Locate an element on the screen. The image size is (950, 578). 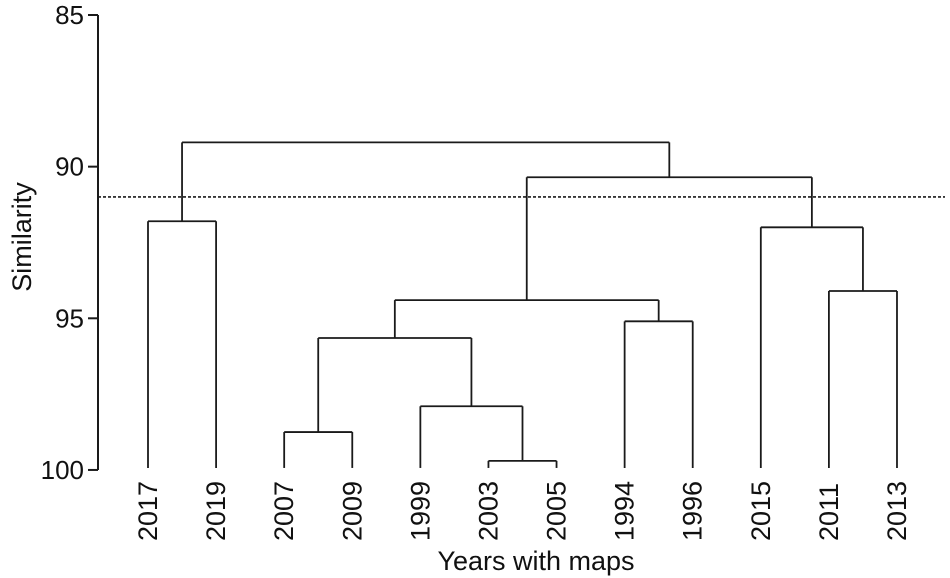
leaf-label: 2005 is located at coordinates (557, 511).